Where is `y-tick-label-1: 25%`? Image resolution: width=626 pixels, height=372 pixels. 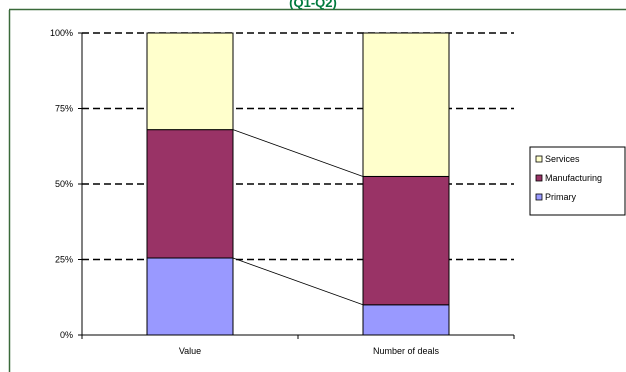 y-tick-label-1: 25% is located at coordinates (64, 260).